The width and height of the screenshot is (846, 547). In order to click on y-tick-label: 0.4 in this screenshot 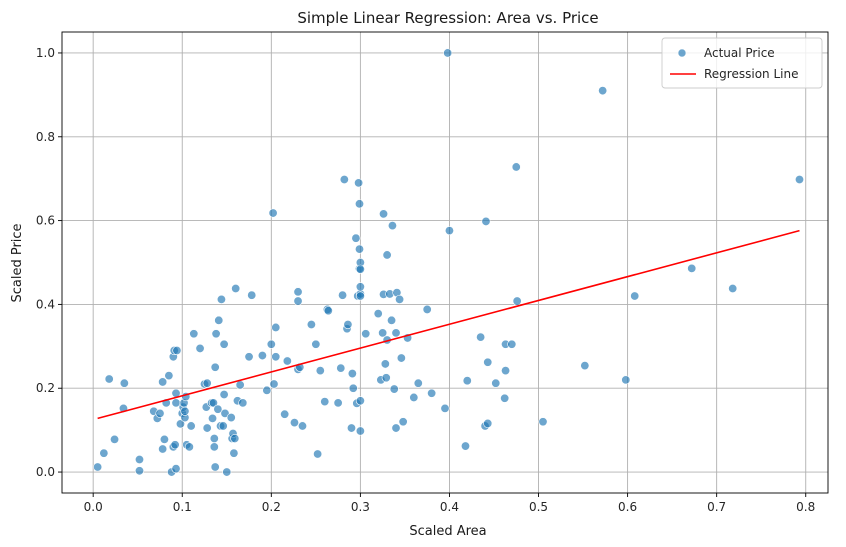, I will do `click(45, 304)`.